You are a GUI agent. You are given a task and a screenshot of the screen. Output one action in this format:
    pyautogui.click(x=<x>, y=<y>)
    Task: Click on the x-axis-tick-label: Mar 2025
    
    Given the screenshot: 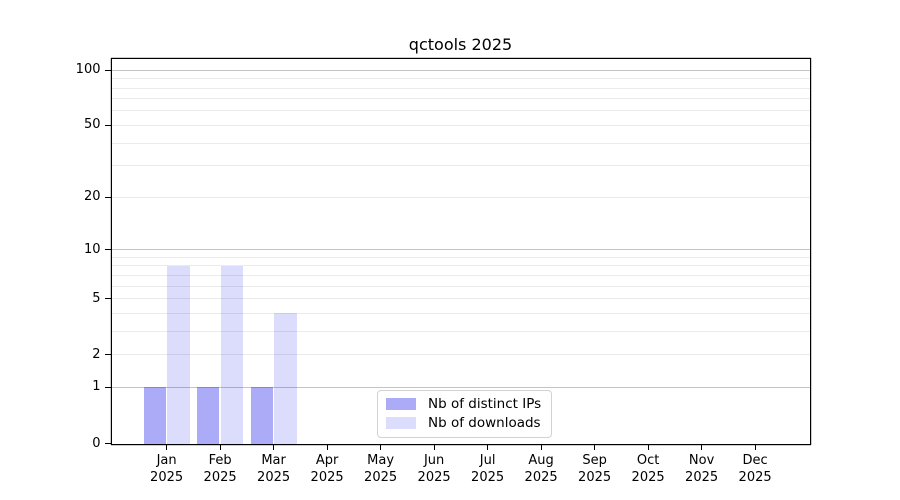 What is the action you would take?
    pyautogui.click(x=274, y=468)
    